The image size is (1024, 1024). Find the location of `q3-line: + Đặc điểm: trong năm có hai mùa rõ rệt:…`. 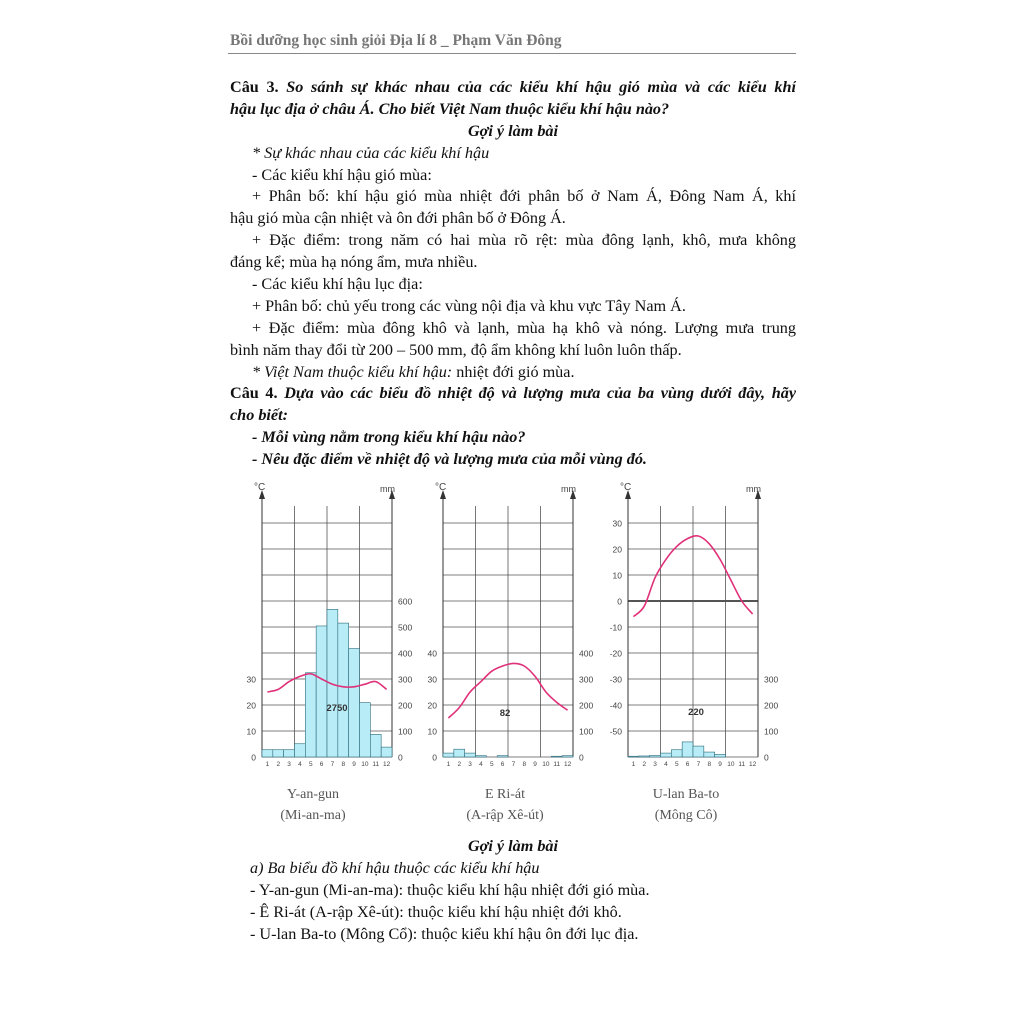

q3-line: + Đặc điểm: trong năm có hai mùa rõ rệt:… is located at coordinates (524, 240).